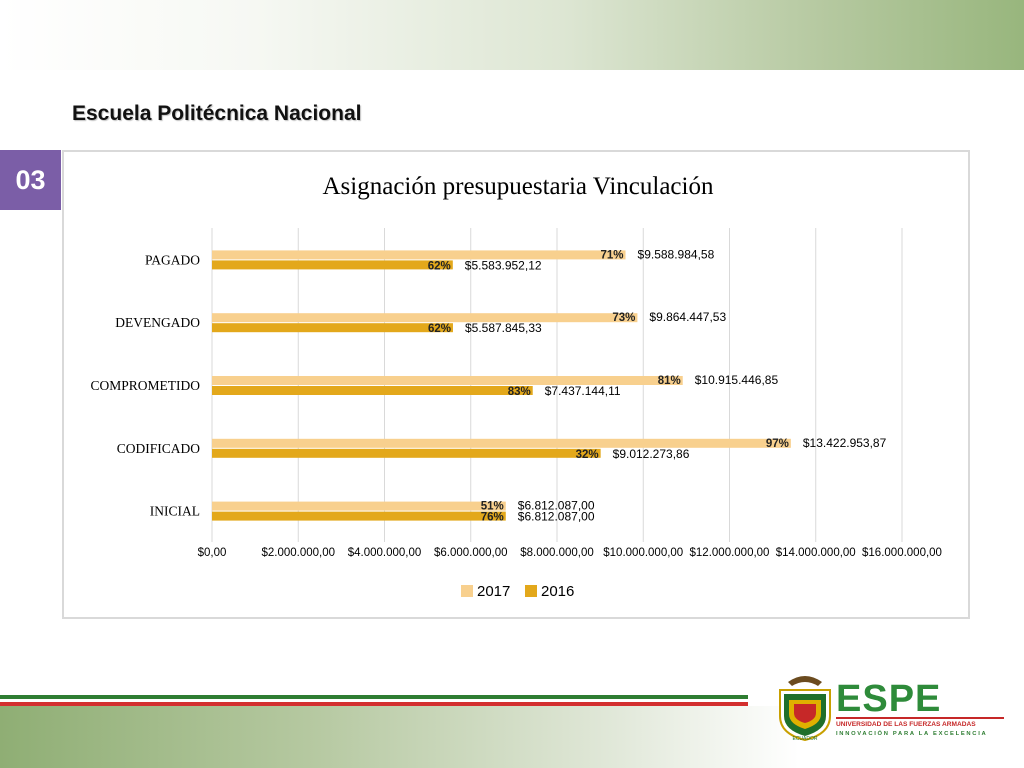 This screenshot has width=1024, height=768. What do you see at coordinates (157, 322) in the screenshot?
I see `y-category-label: DEVENGADO` at bounding box center [157, 322].